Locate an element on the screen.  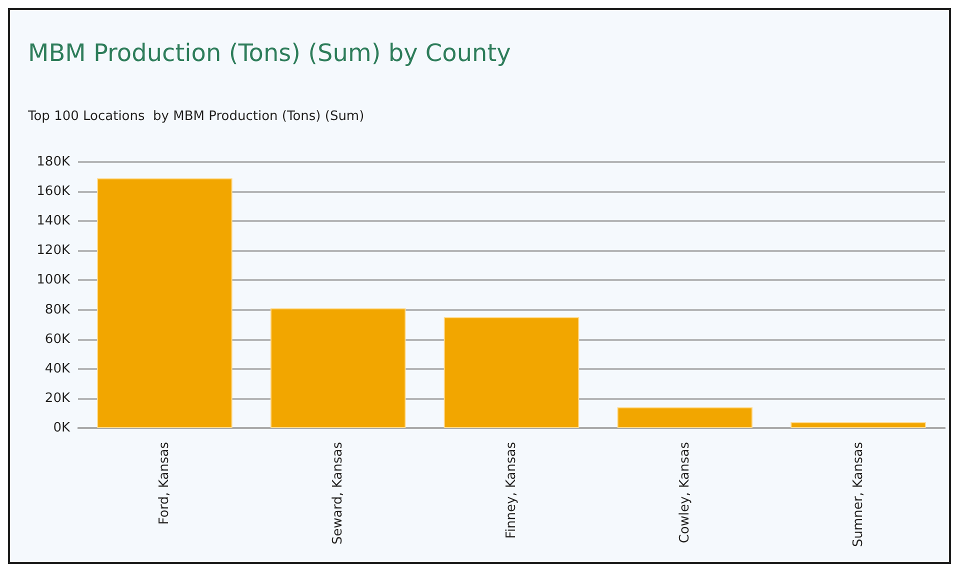
x-tick-label: Seward, Kansas is located at coordinates (338, 493).